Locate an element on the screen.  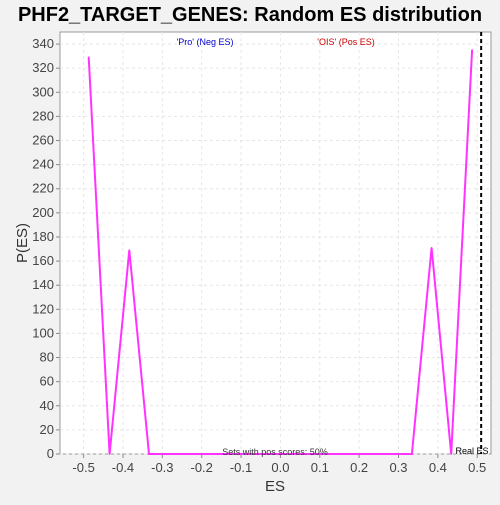
y-tick-label: 340 is located at coordinates (43, 43).